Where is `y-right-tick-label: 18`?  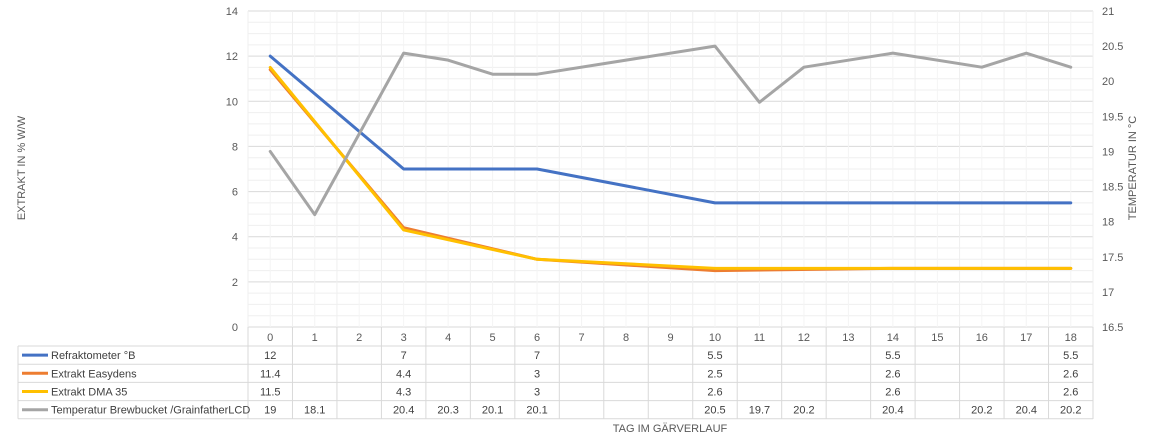 y-right-tick-label: 18 is located at coordinates (1108, 223).